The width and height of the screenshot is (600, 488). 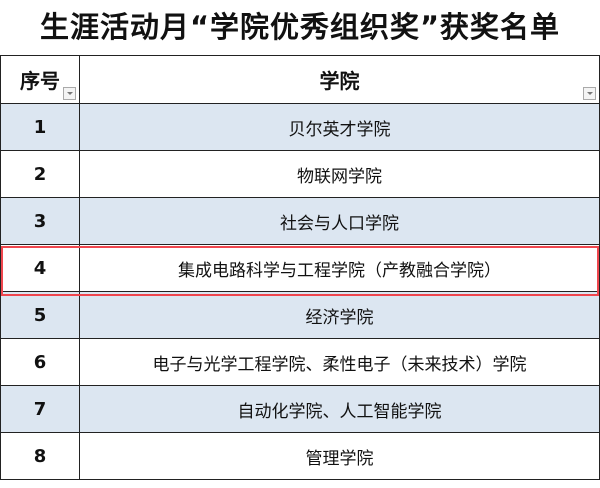 What do you see at coordinates (339, 409) in the screenshot?
I see `row-college: 自动化学院、人工智能学院` at bounding box center [339, 409].